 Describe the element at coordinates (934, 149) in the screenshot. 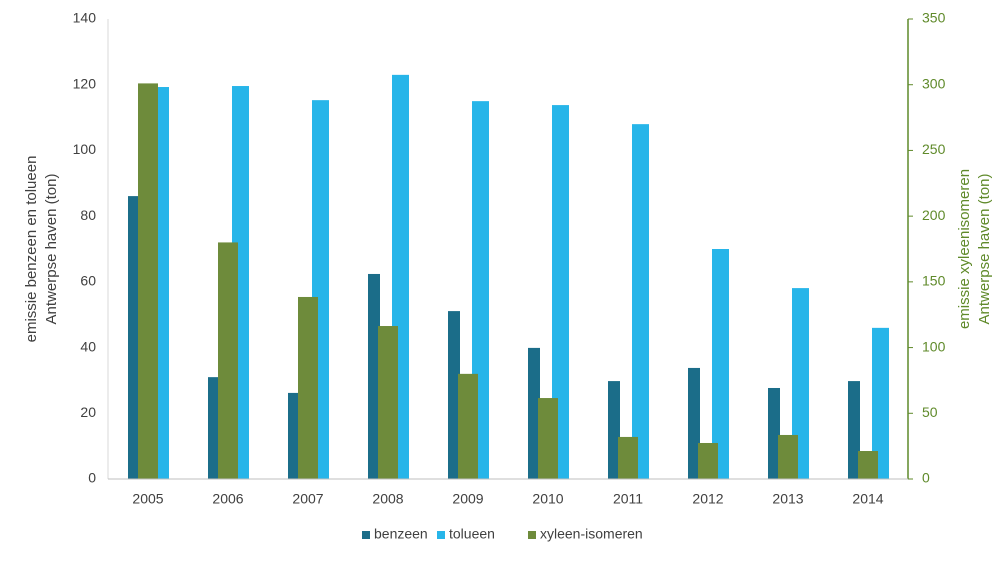

I see `y2-tick-label: 250` at that location.